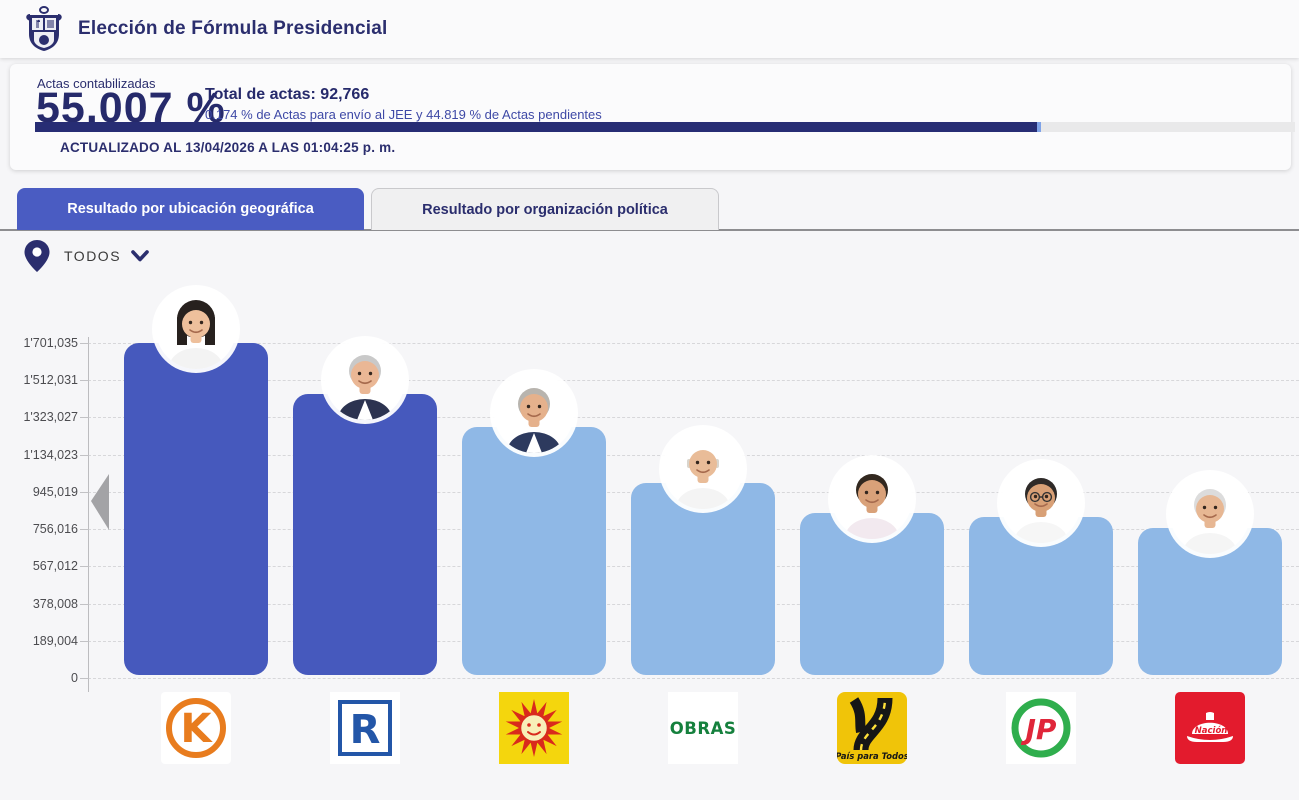  I want to click on carousel-prev-arrow, so click(100, 502).